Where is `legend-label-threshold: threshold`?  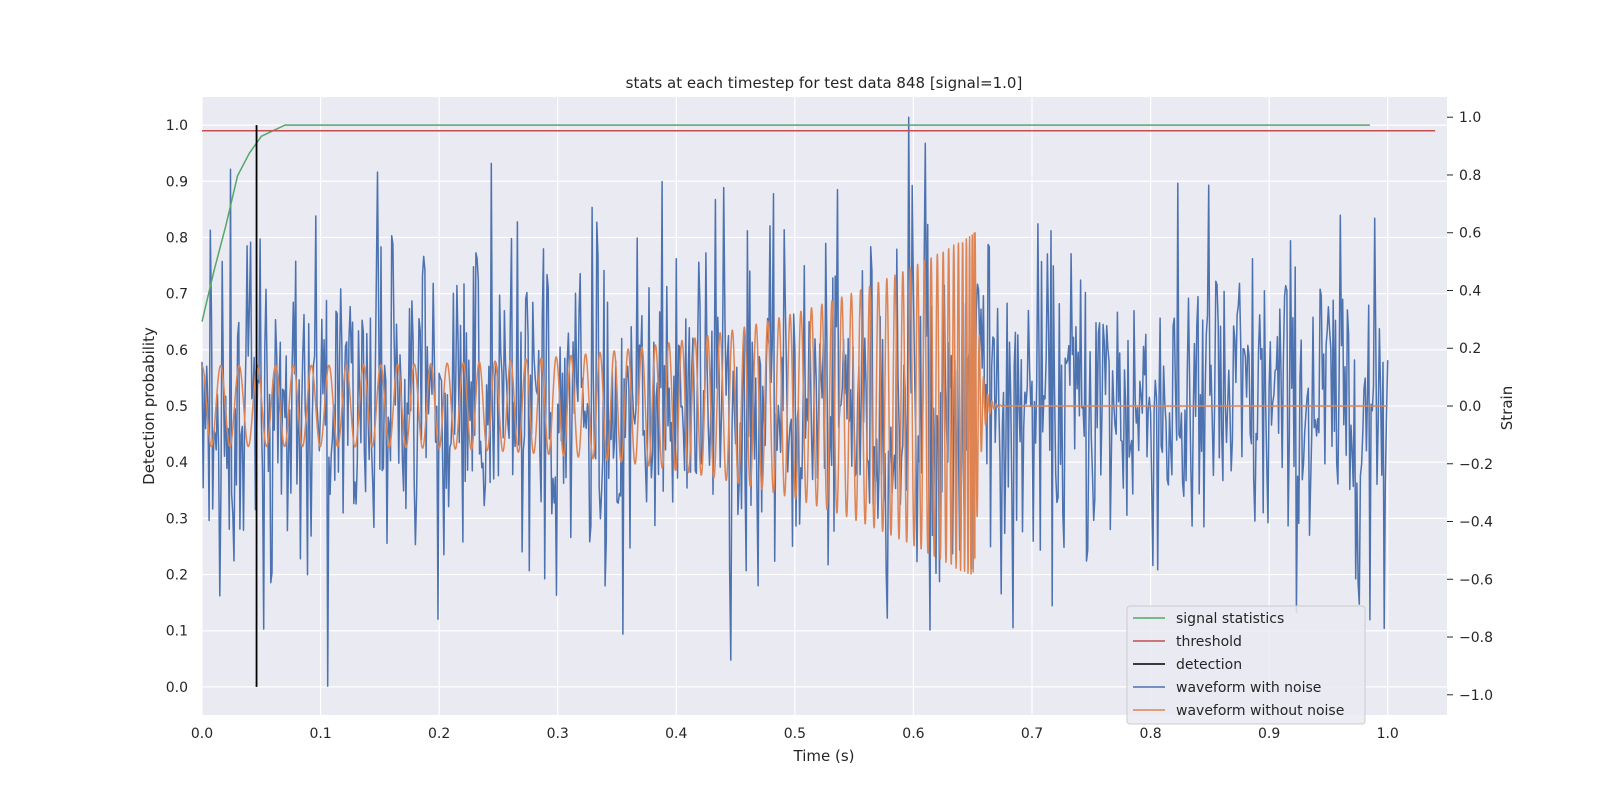 legend-label-threshold: threshold is located at coordinates (1209, 642).